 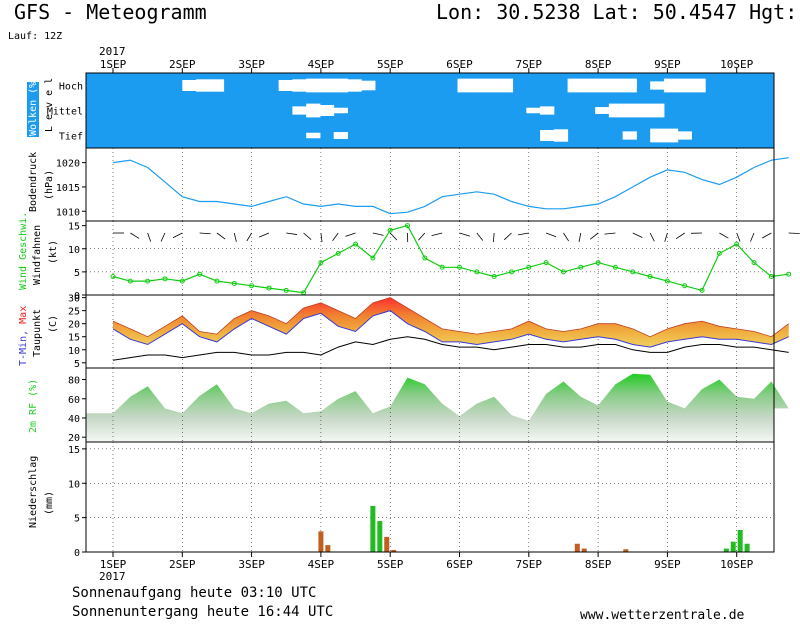 What do you see at coordinates (77, 553) in the screenshot?
I see `precip-tick-label: 0` at bounding box center [77, 553].